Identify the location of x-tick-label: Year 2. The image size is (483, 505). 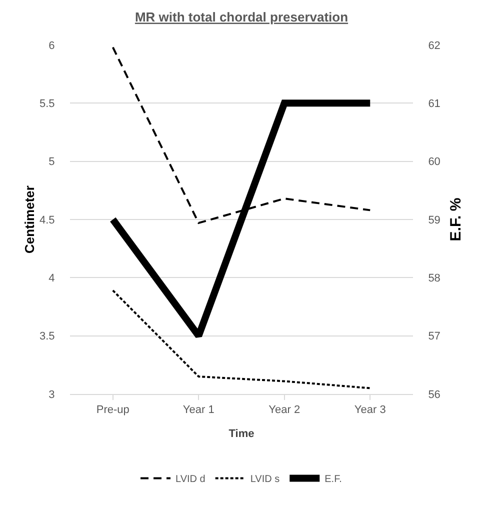
(284, 410).